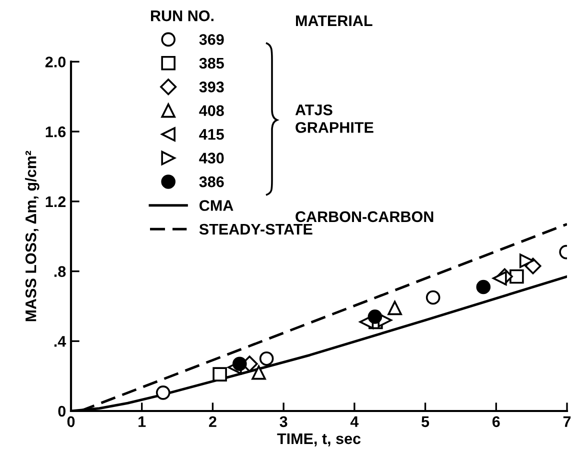 Image resolution: width=572 pixels, height=458 pixels. Describe the element at coordinates (567, 421) in the screenshot. I see `x-tick-label: 7` at that location.